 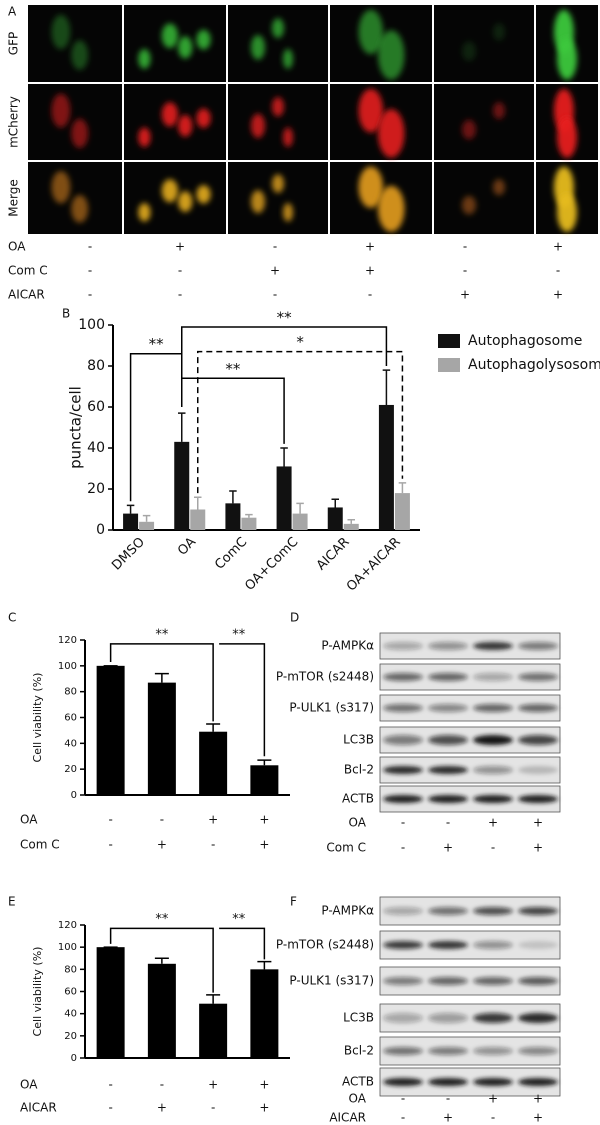 I want to click on y-axis-label: Cell viability (%), so click(x=37, y=992).